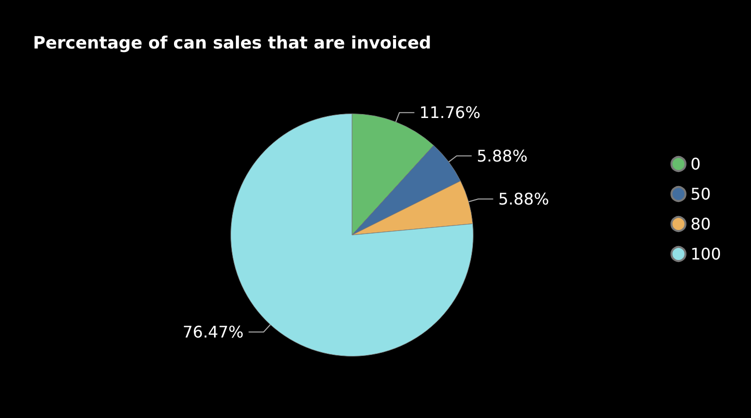  I want to click on legend-label: 80, so click(700, 224).